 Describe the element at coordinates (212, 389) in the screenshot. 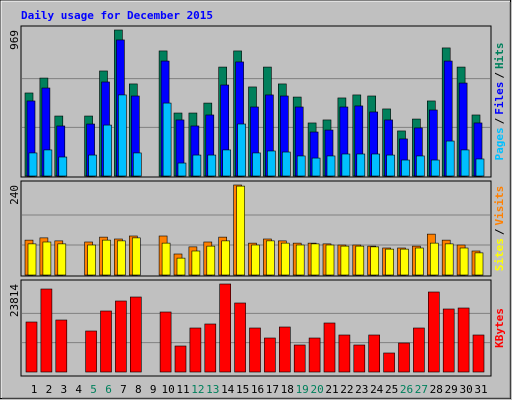

I see `x-tick-label: 13` at that location.